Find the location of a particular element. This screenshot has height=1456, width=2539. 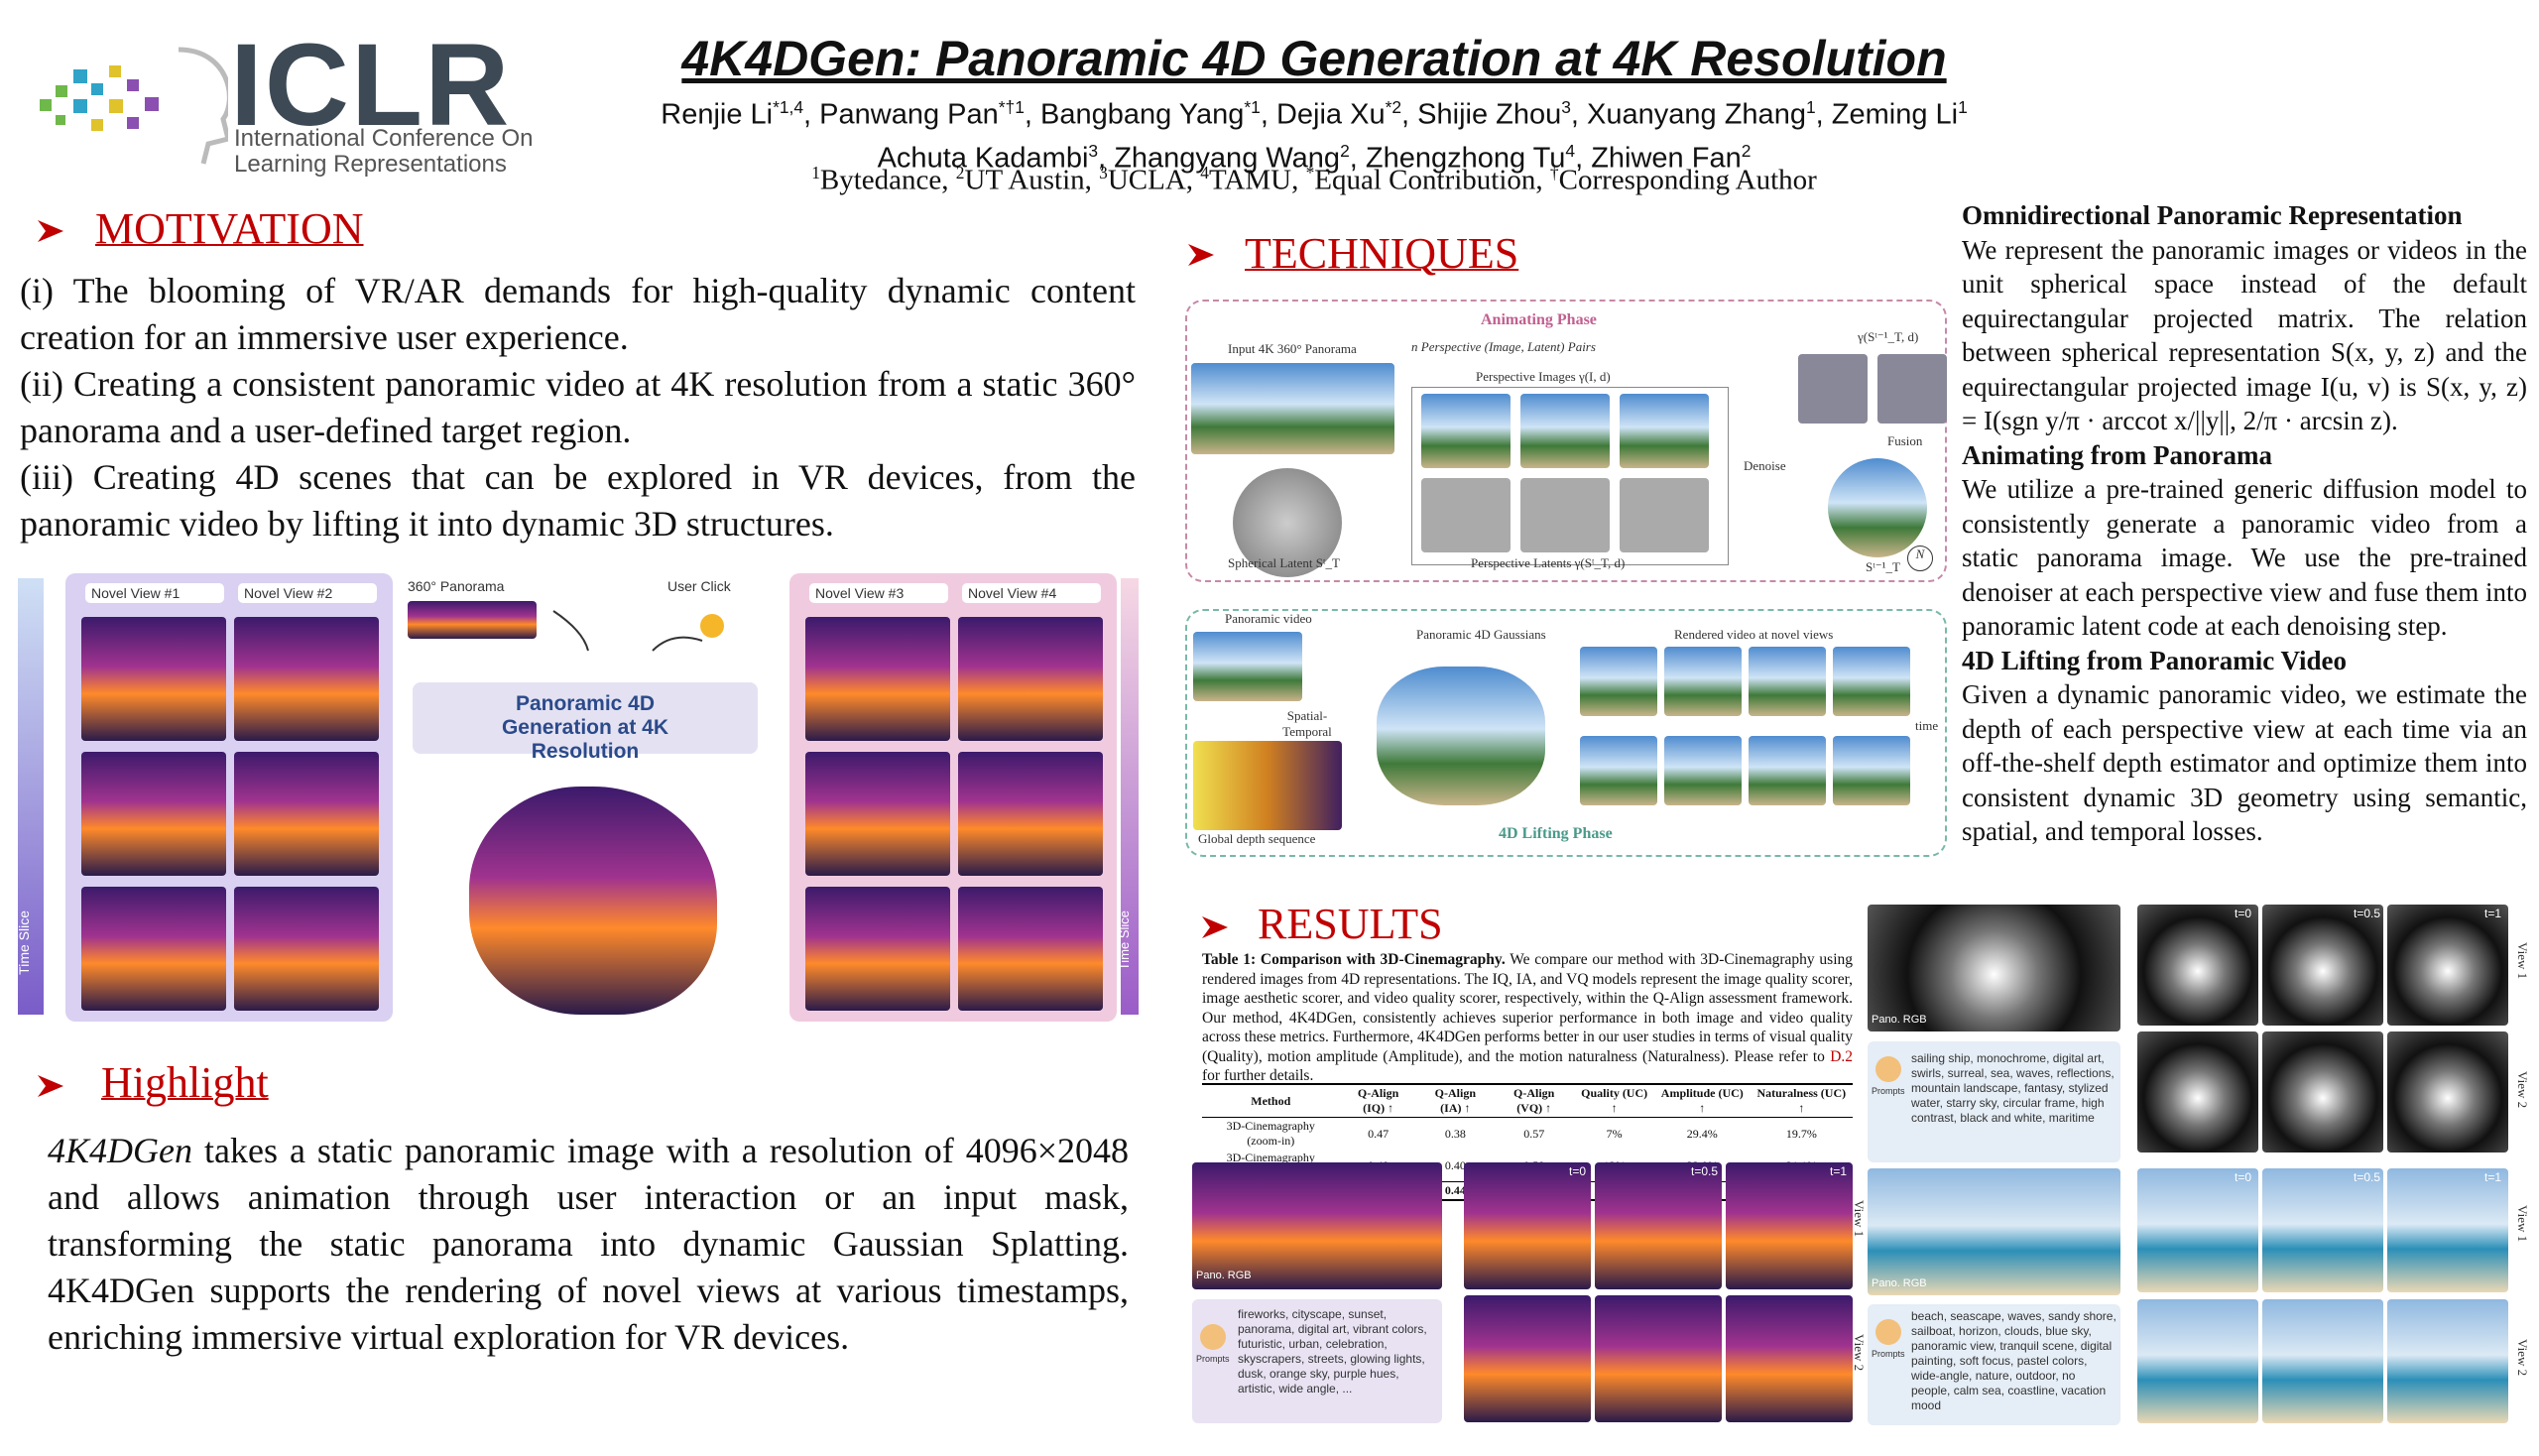

banner: Panoramic 4D Generation at 4K Resolution is located at coordinates (586, 722).